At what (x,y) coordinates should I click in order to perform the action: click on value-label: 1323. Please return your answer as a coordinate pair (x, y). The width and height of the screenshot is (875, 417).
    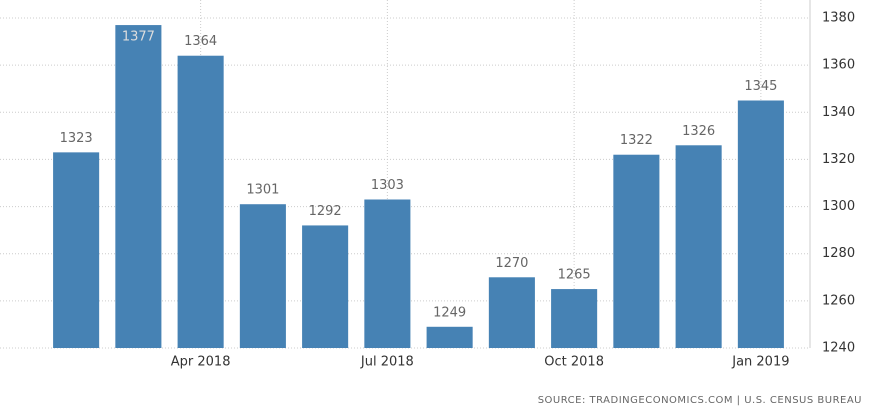
    Looking at the image, I should click on (76, 138).